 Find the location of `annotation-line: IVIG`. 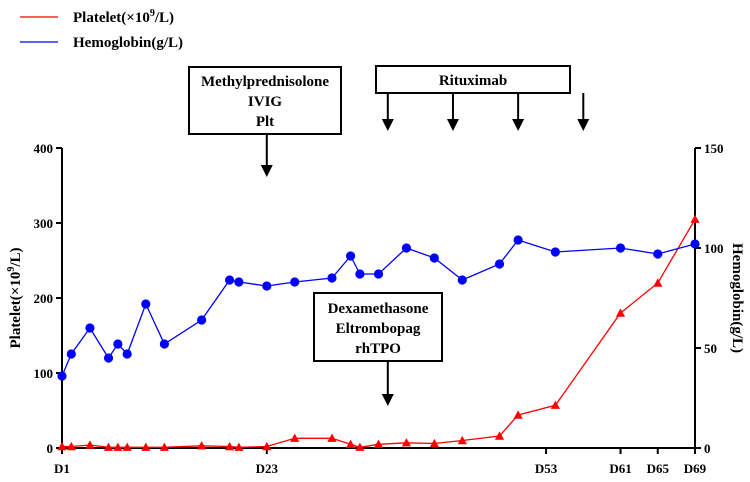

annotation-line: IVIG is located at coordinates (265, 102).